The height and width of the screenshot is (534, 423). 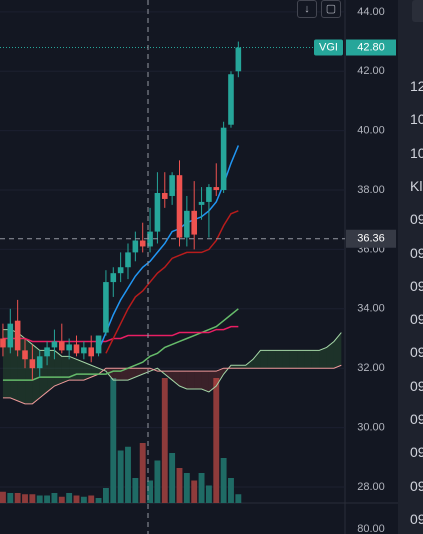 I want to click on crosshair-label: 36.36, so click(x=371, y=239).